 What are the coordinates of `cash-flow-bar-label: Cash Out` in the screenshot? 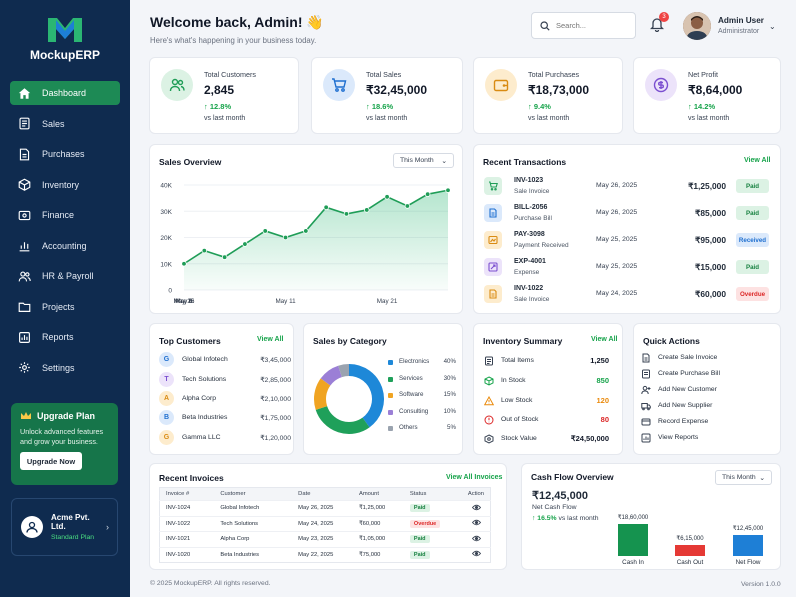 It's located at (690, 562).